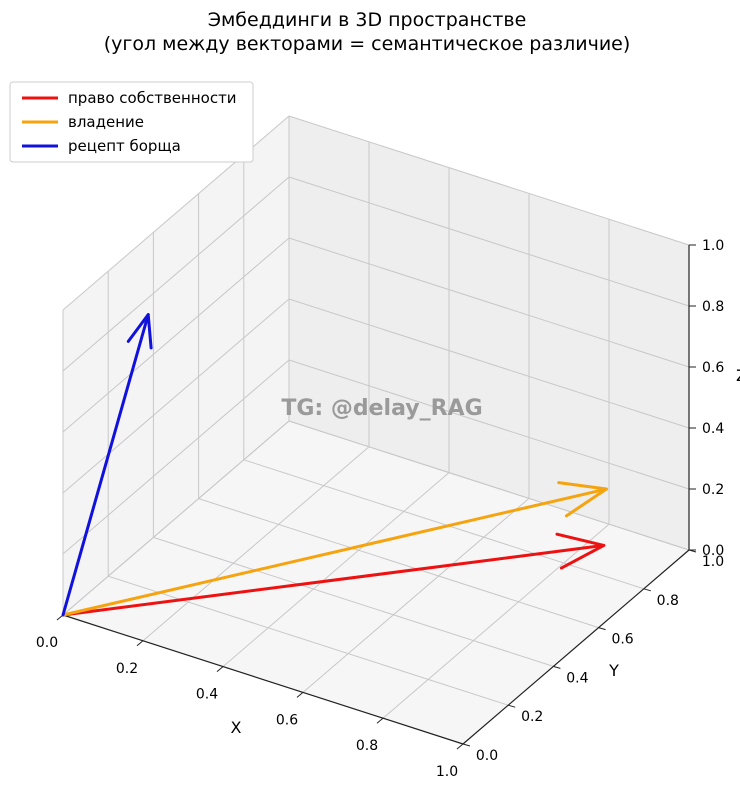 This screenshot has width=740, height=800. I want to click on y-tick-label-2: 0.4, so click(577, 678).